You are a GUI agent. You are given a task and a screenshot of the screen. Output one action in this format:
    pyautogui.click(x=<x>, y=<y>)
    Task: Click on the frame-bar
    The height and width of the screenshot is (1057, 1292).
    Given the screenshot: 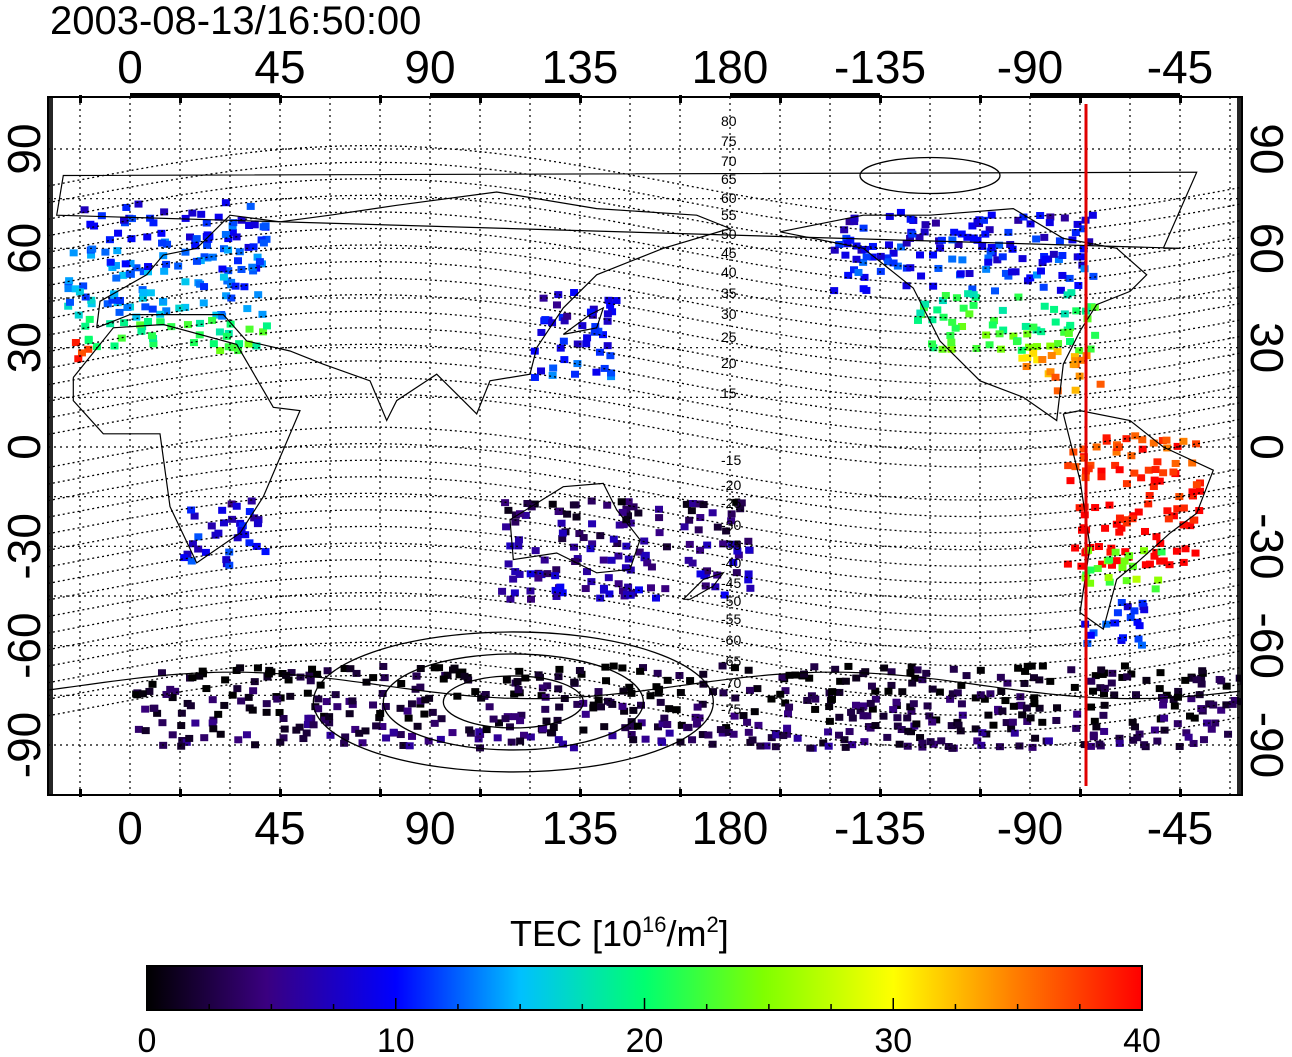 What is the action you would take?
    pyautogui.click(x=805, y=95)
    